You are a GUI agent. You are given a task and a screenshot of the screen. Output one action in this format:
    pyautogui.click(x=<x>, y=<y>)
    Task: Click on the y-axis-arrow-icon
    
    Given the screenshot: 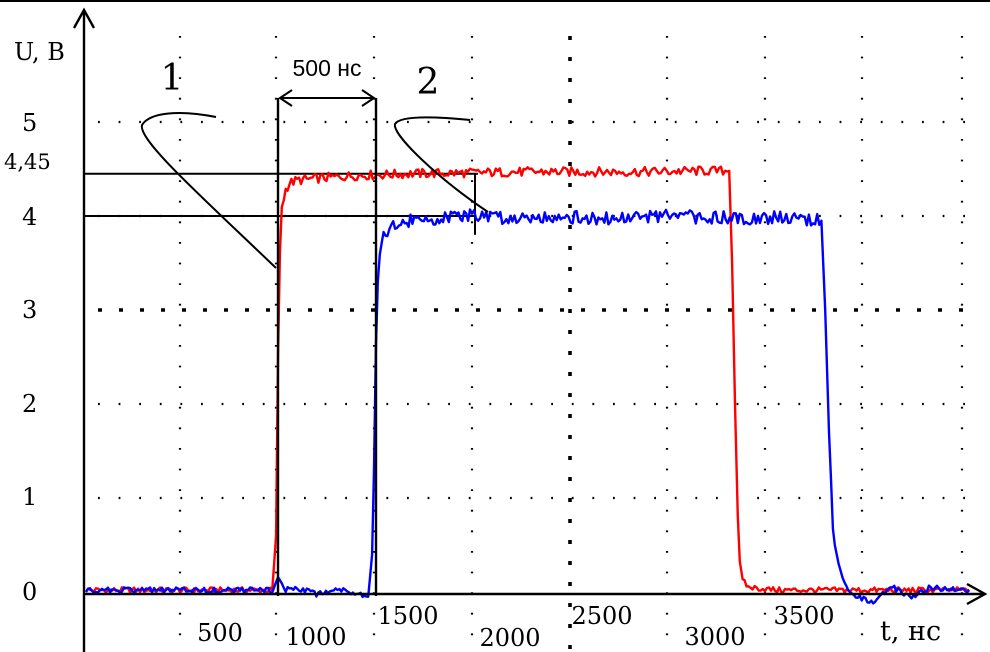 What is the action you would take?
    pyautogui.click(x=84, y=18)
    